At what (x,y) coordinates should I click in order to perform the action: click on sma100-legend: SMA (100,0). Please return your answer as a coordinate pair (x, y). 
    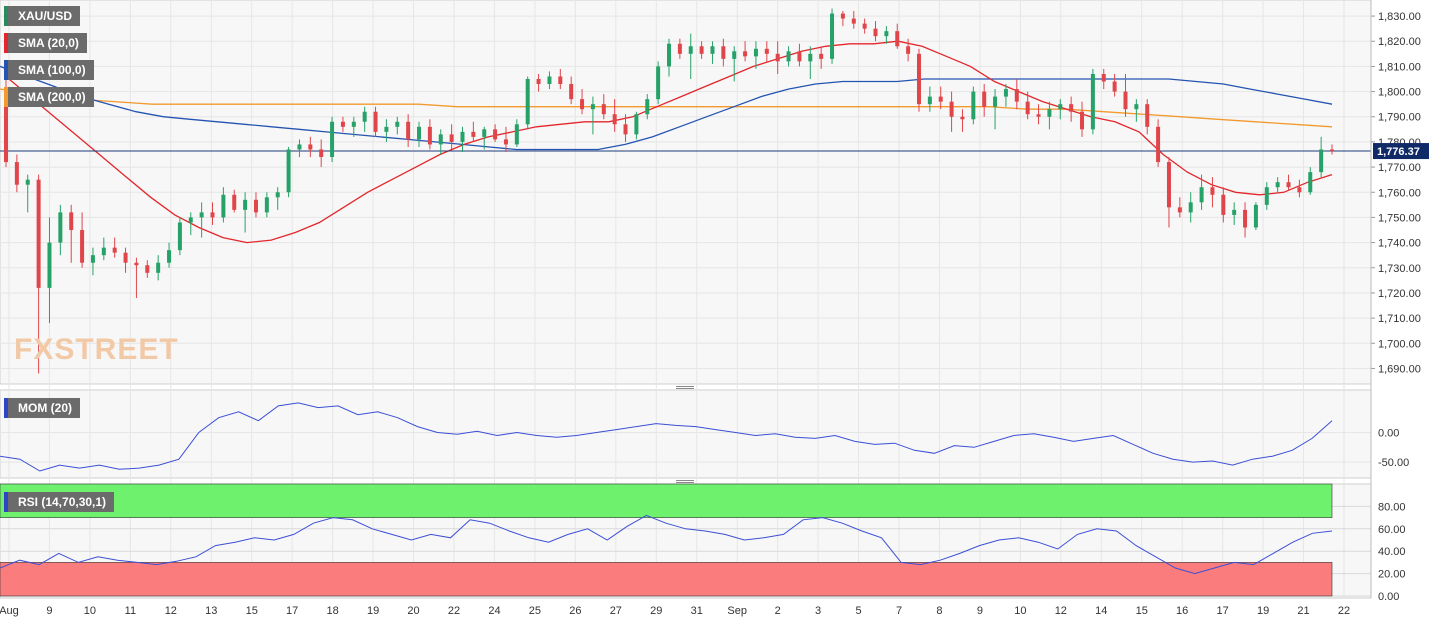
    Looking at the image, I should click on (49, 70).